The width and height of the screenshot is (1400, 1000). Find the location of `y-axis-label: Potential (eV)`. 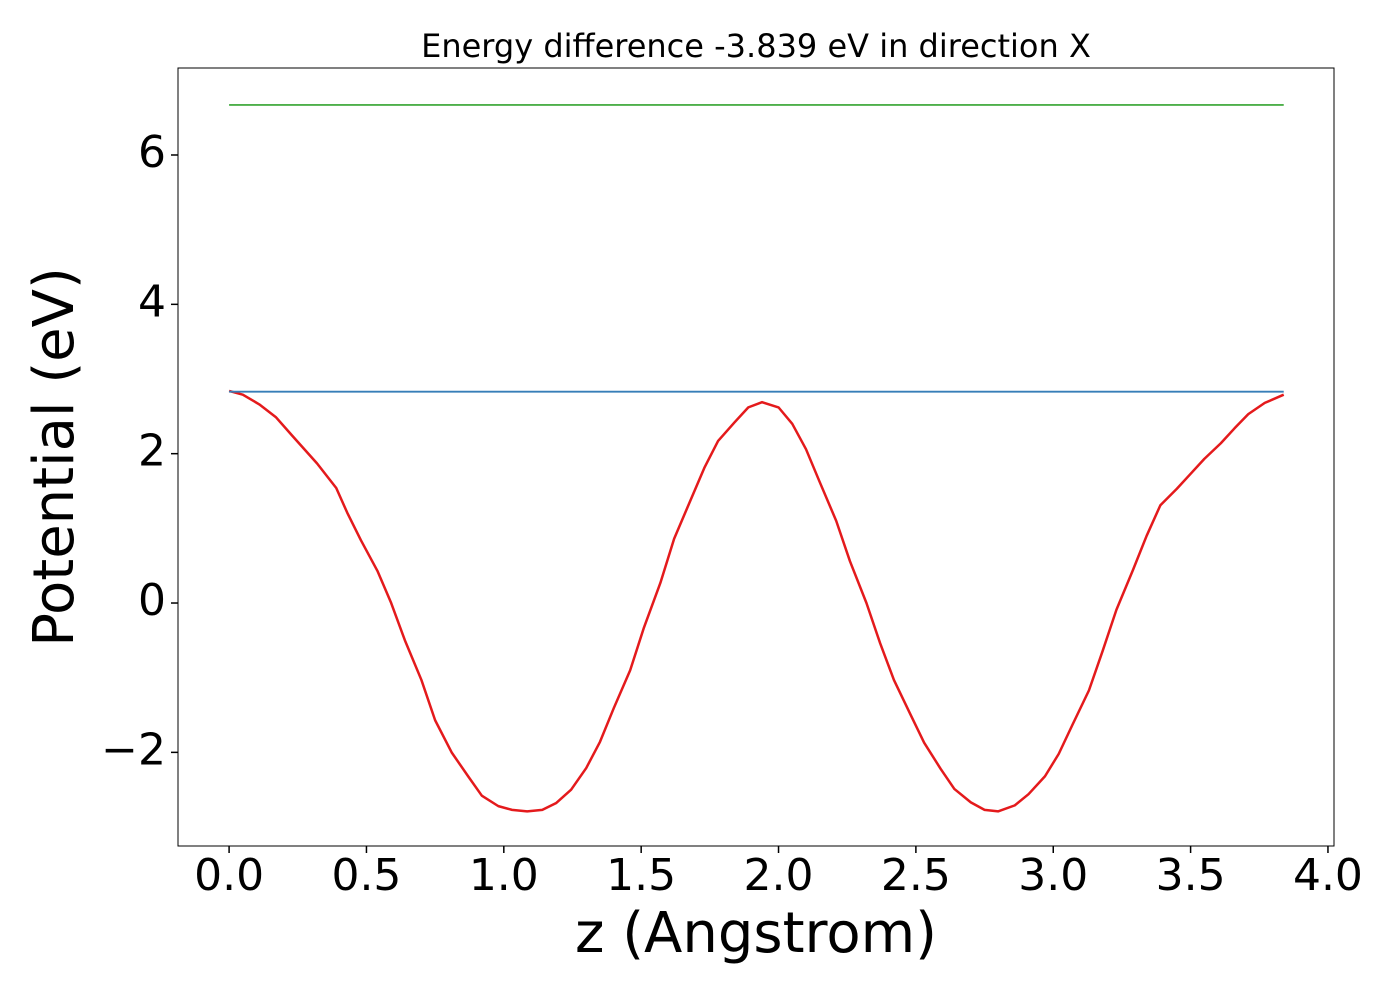

y-axis-label: Potential (eV) is located at coordinates (54, 457).